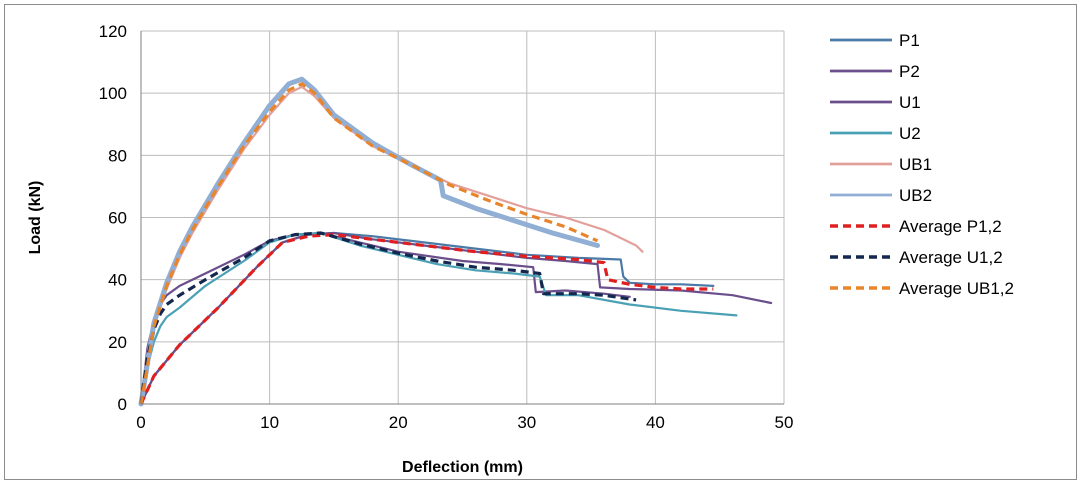 Image resolution: width=1083 pixels, height=486 pixels. What do you see at coordinates (784, 422) in the screenshot?
I see `x-tick-label: 50` at bounding box center [784, 422].